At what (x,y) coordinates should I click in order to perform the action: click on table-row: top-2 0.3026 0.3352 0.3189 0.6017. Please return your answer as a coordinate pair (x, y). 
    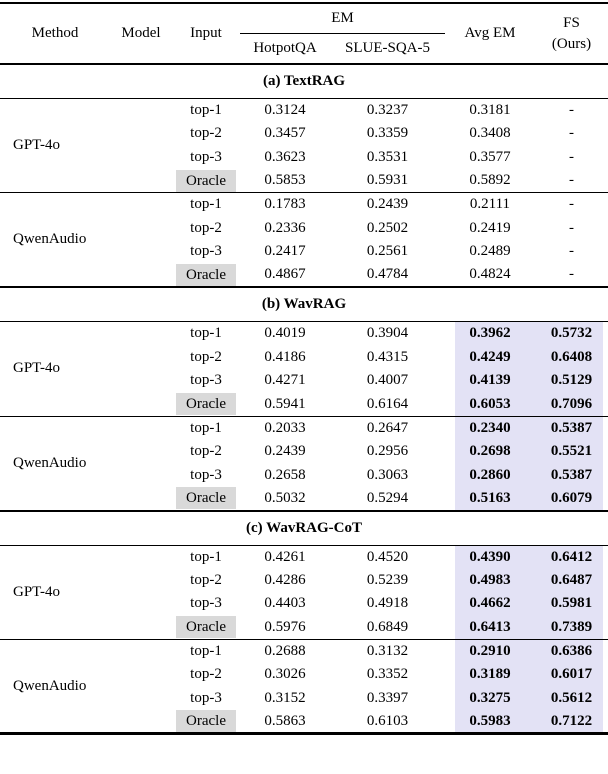
    Looking at the image, I should click on (304, 674).